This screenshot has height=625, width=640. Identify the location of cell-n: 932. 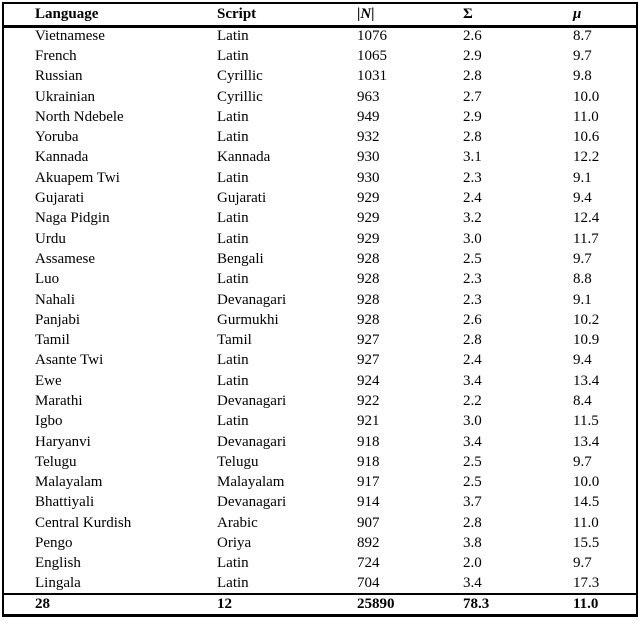
(368, 137).